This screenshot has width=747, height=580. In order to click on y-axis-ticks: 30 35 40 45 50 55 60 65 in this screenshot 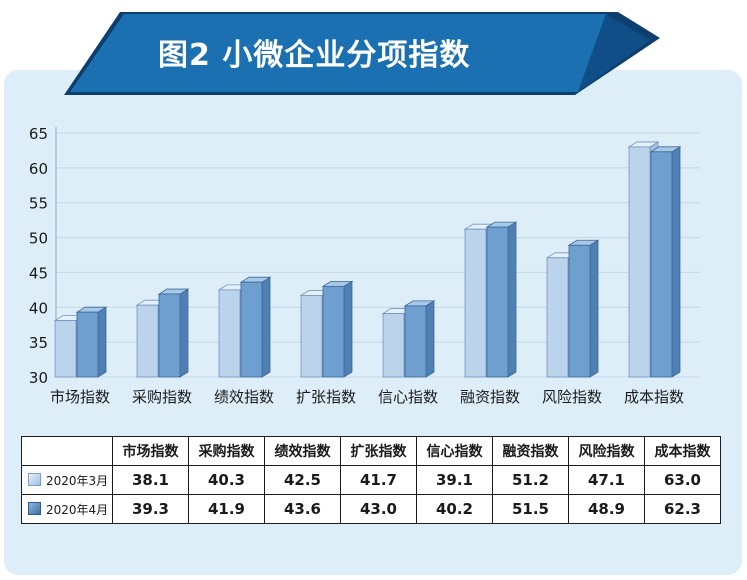, I will do `click(38, 256)`.